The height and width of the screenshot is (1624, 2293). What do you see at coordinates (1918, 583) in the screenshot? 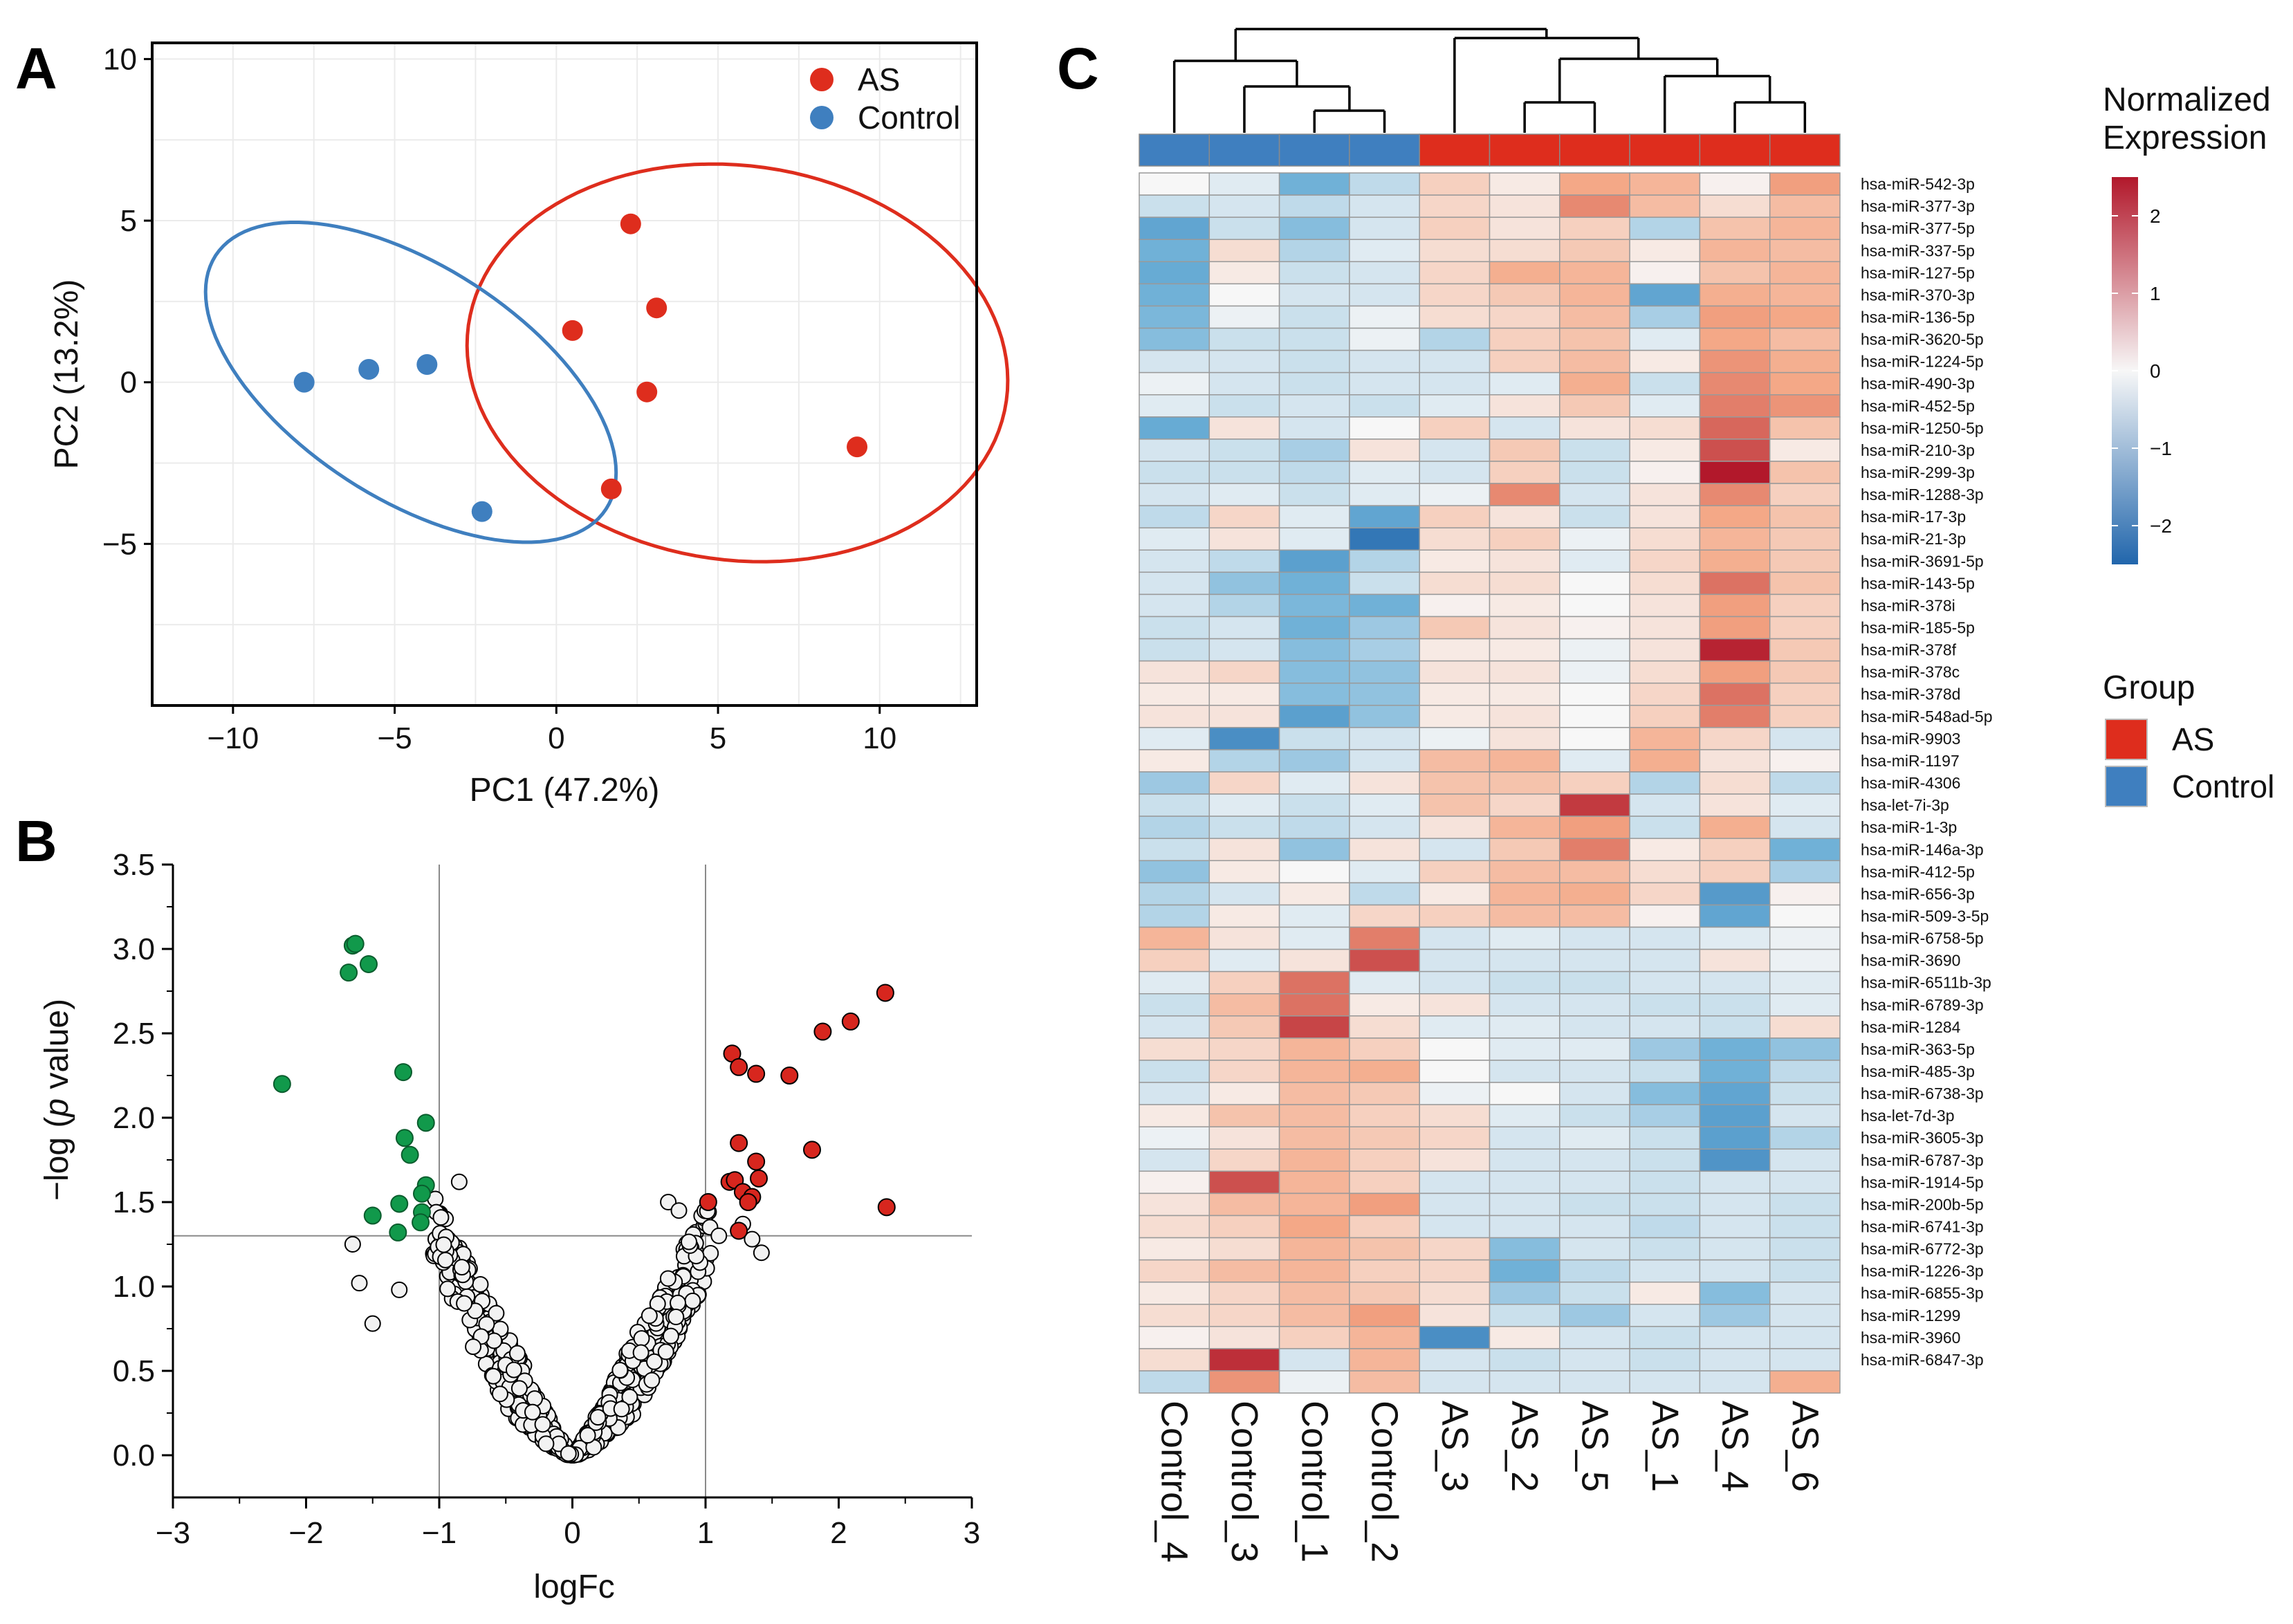
I see `row-label: hsa-miR-143-5p` at bounding box center [1918, 583].